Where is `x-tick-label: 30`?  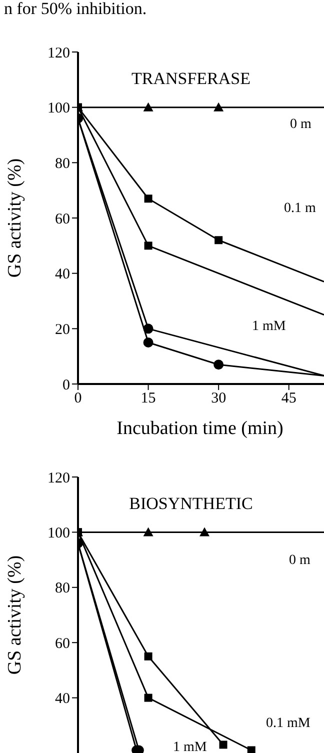 x-tick-label: 30 is located at coordinates (218, 398).